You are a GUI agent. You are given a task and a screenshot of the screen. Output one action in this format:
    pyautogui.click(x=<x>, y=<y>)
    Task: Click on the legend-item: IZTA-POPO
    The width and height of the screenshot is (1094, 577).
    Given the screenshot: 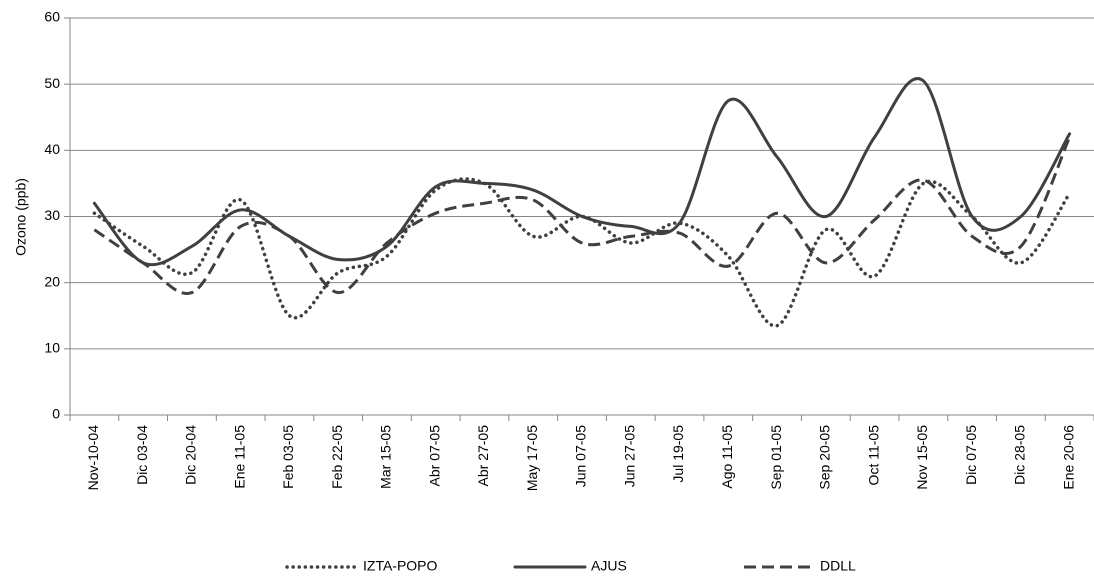 What is the action you would take?
    pyautogui.click(x=361, y=566)
    